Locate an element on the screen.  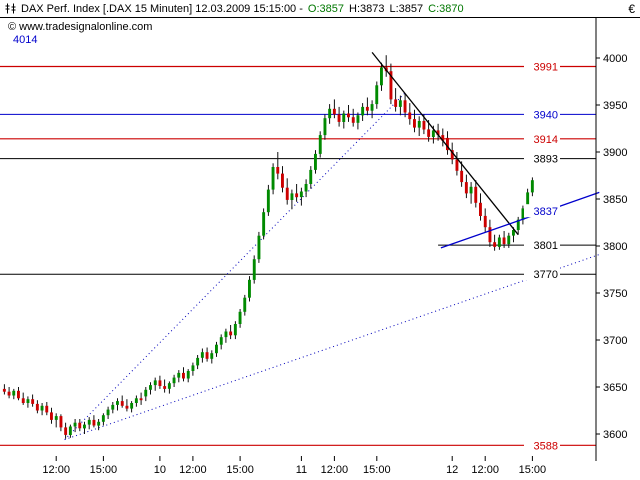
line-price-label: 3801 is located at coordinates (542, 245).